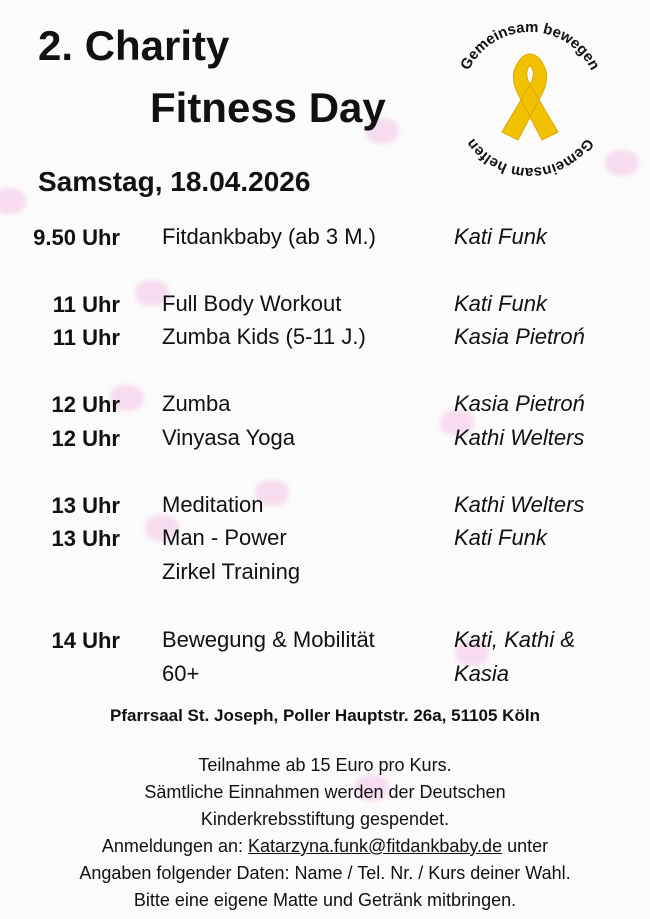 The width and height of the screenshot is (650, 919). I want to click on info-text-prefix: Anmeldungen an:, so click(174, 846).